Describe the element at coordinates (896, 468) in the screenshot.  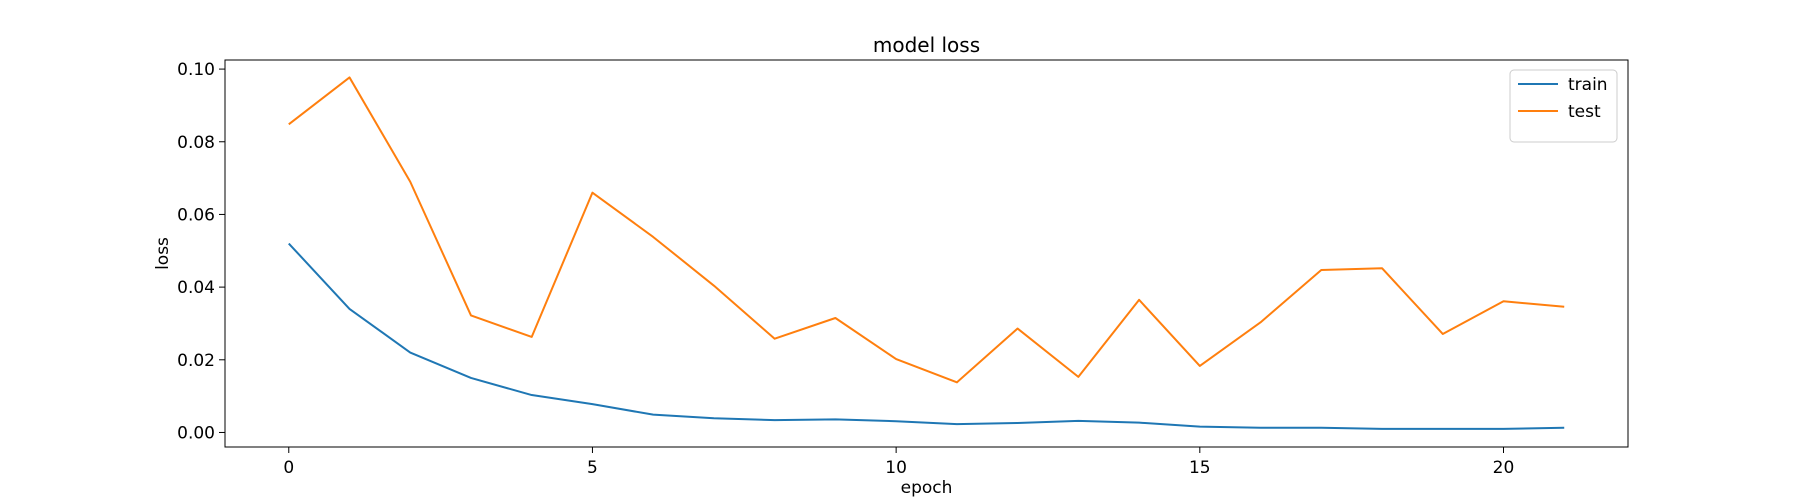
I see `x-tick-label: 10` at that location.